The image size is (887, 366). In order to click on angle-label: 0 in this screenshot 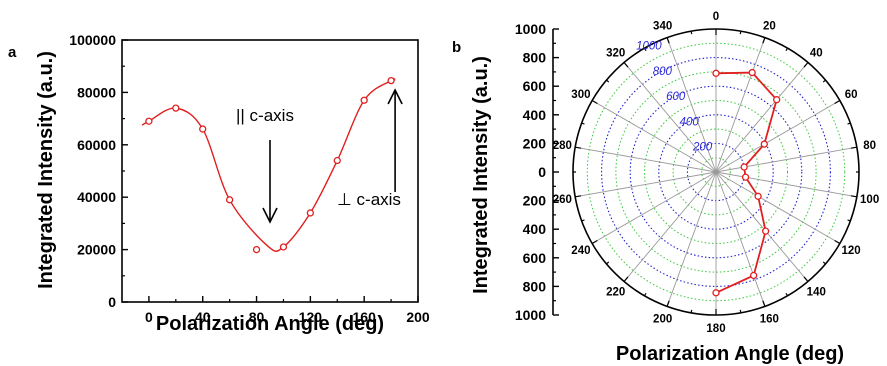, I will do `click(716, 17)`.